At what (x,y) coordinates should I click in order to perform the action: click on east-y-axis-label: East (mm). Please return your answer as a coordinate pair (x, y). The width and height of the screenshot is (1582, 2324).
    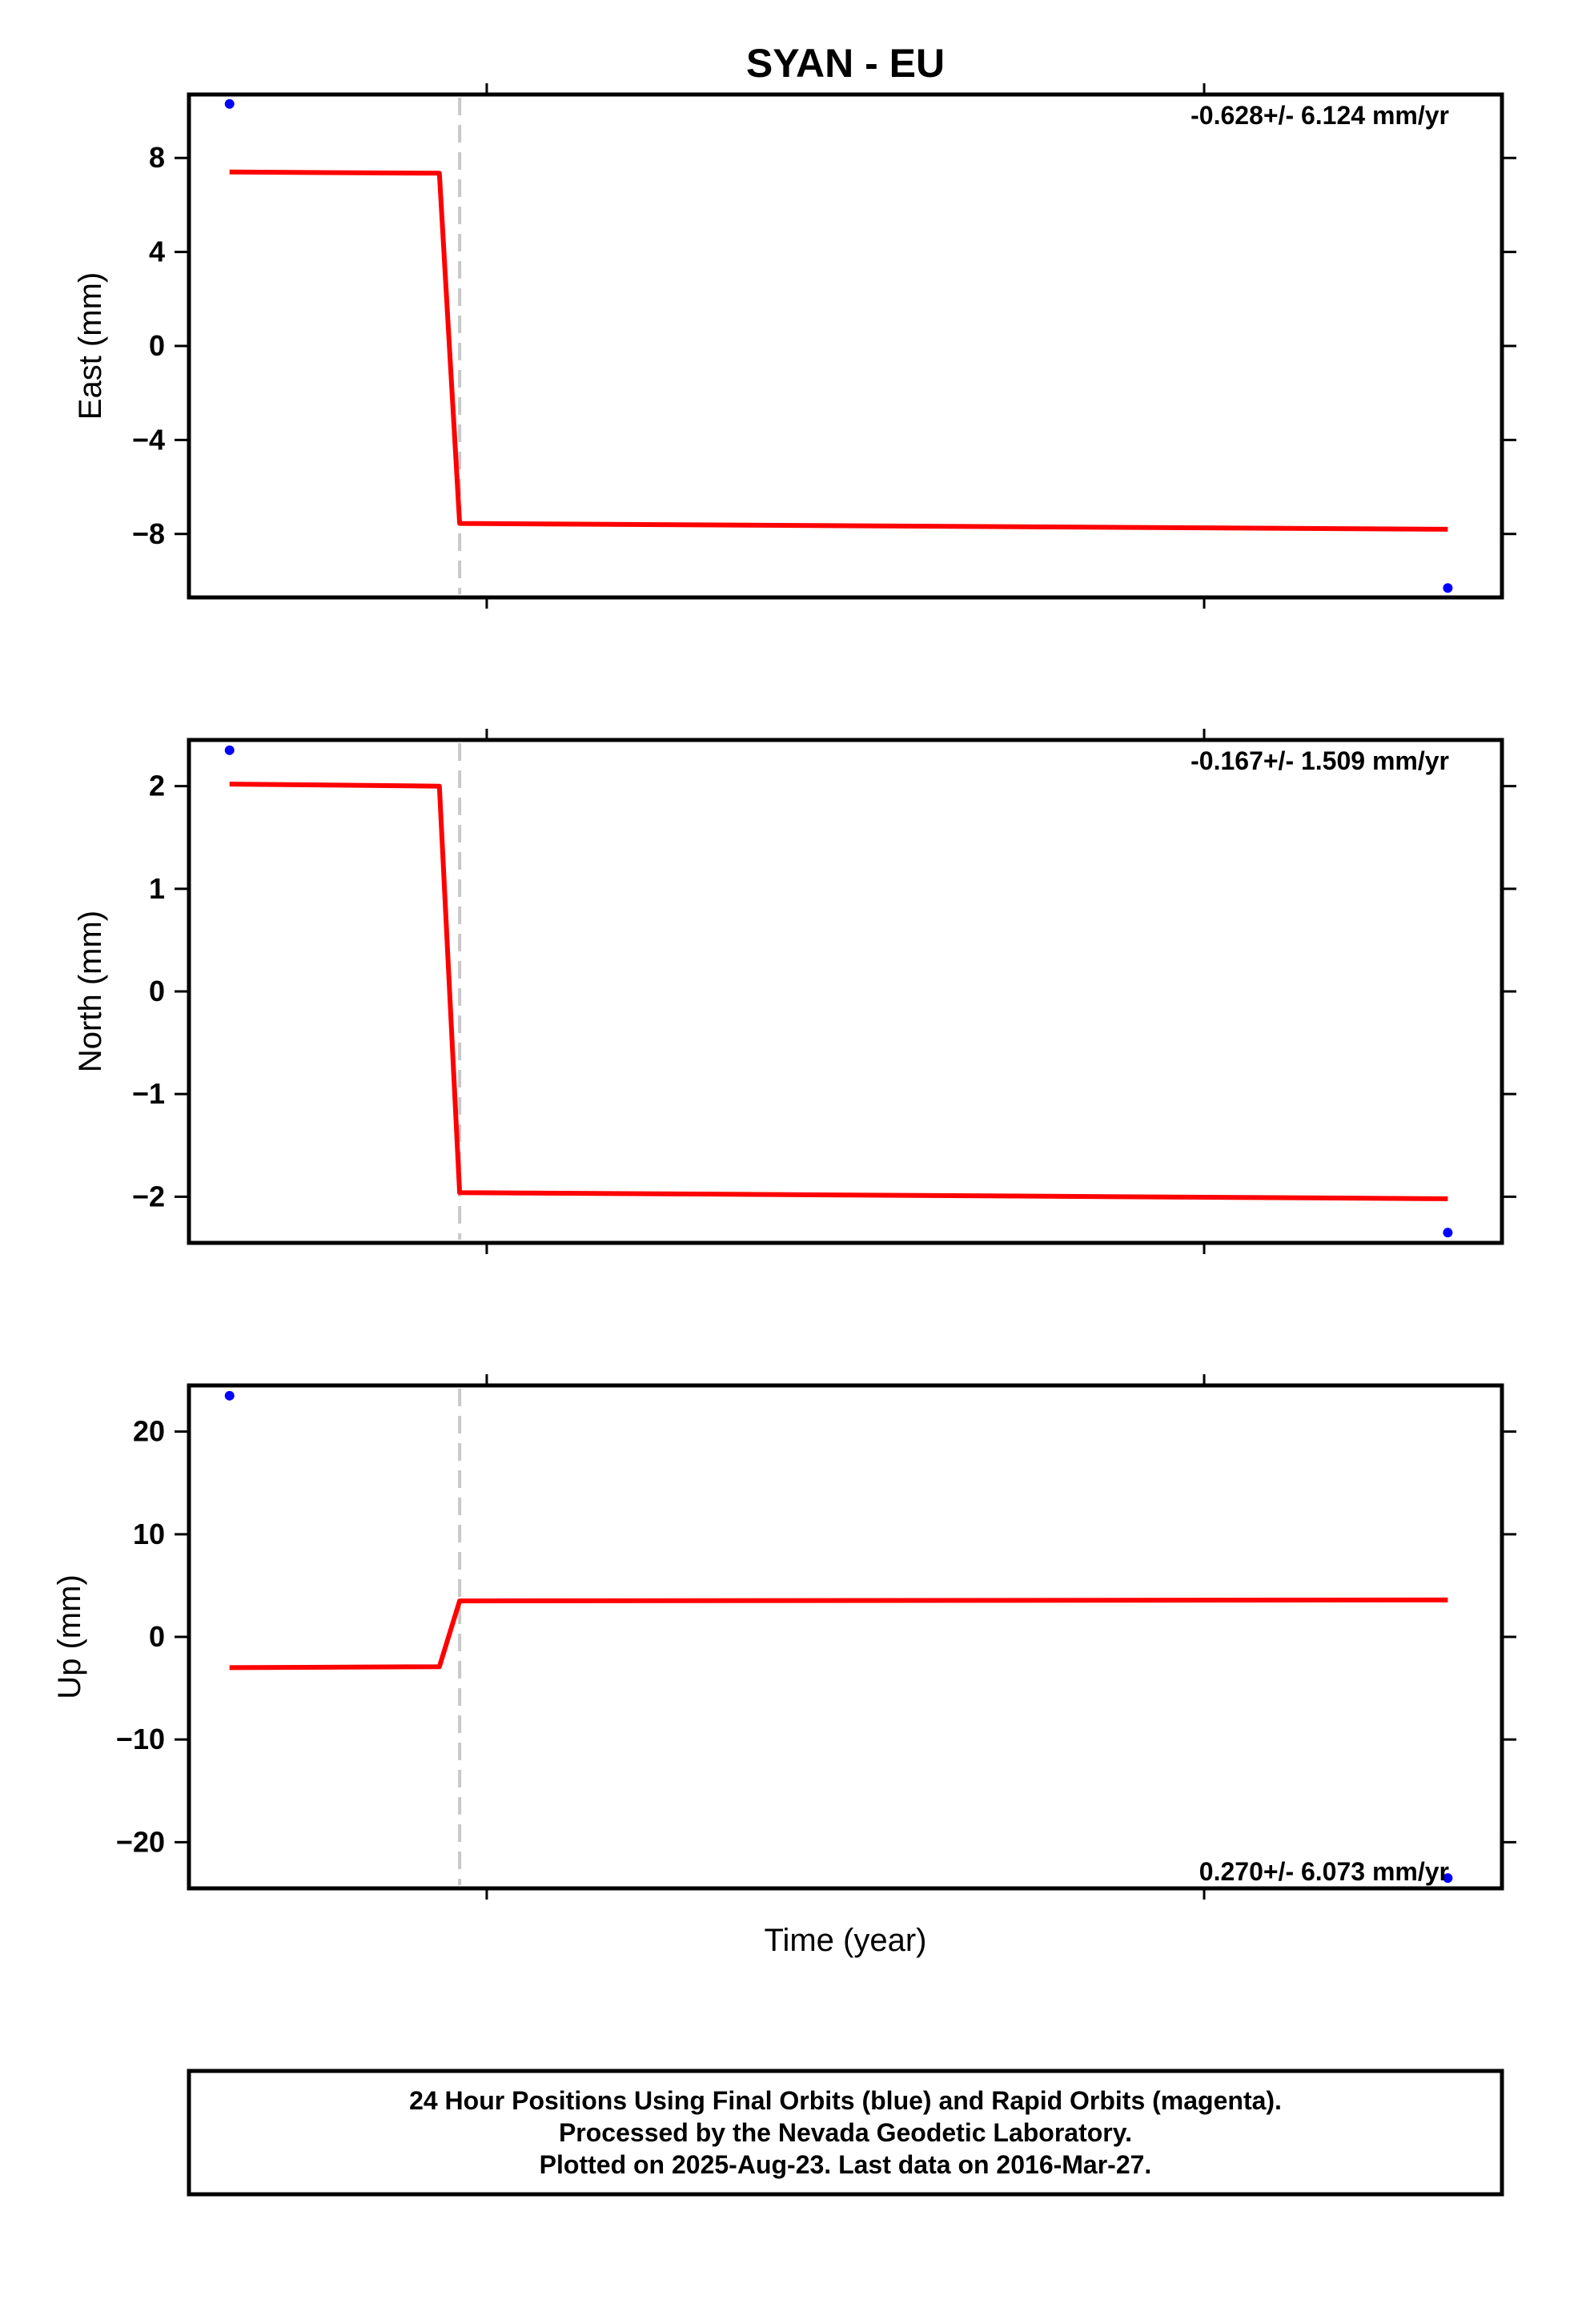
    Looking at the image, I should click on (91, 346).